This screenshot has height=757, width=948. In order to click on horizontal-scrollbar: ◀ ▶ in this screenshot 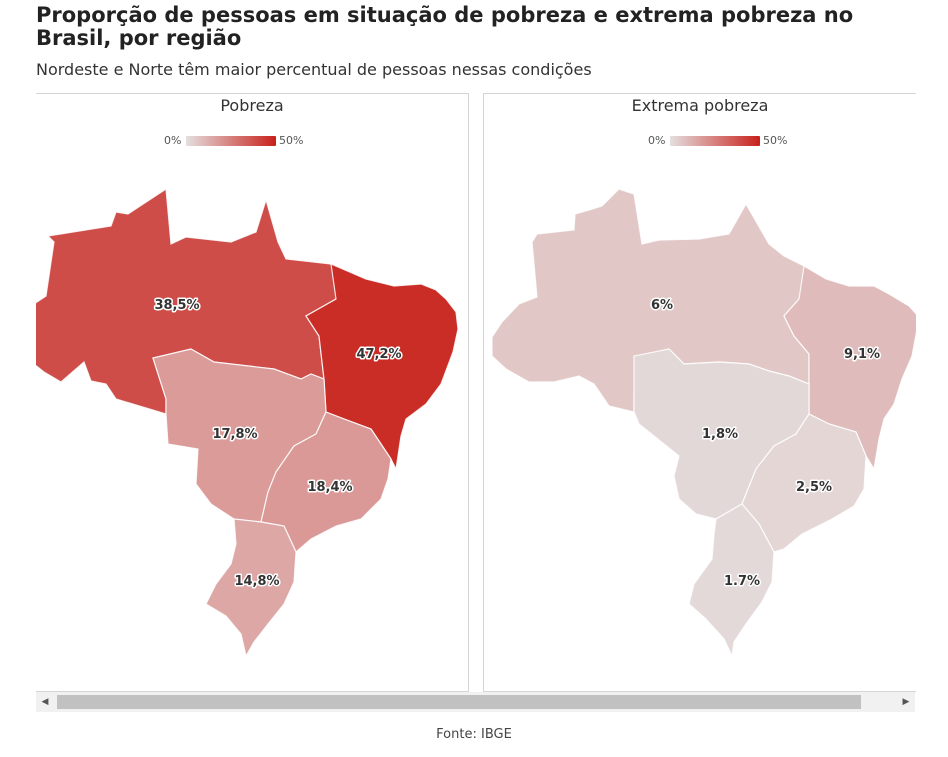, I will do `click(475, 702)`.